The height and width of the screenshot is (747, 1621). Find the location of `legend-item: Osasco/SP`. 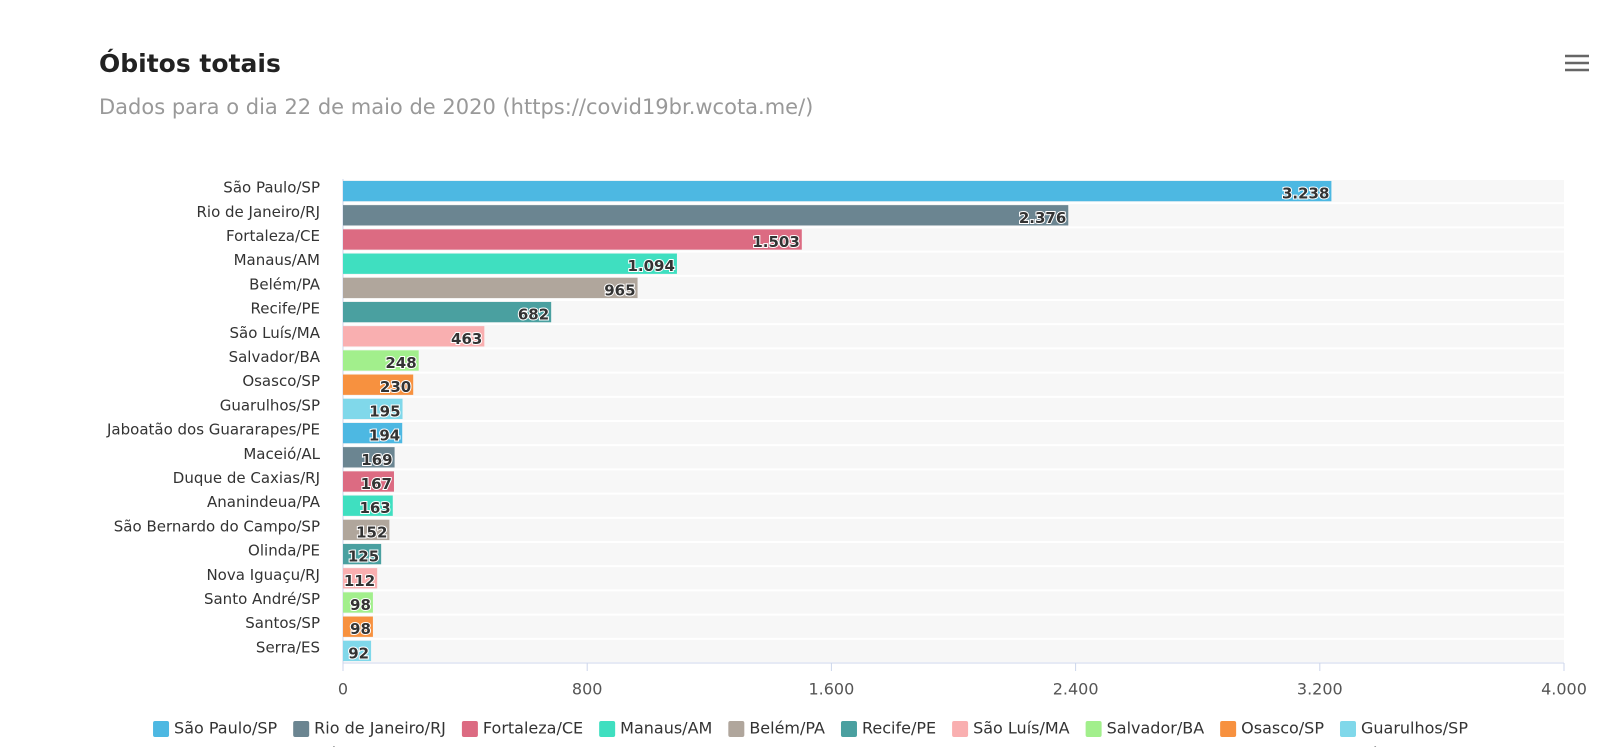

legend-item: Osasco/SP is located at coordinates (1272, 728).